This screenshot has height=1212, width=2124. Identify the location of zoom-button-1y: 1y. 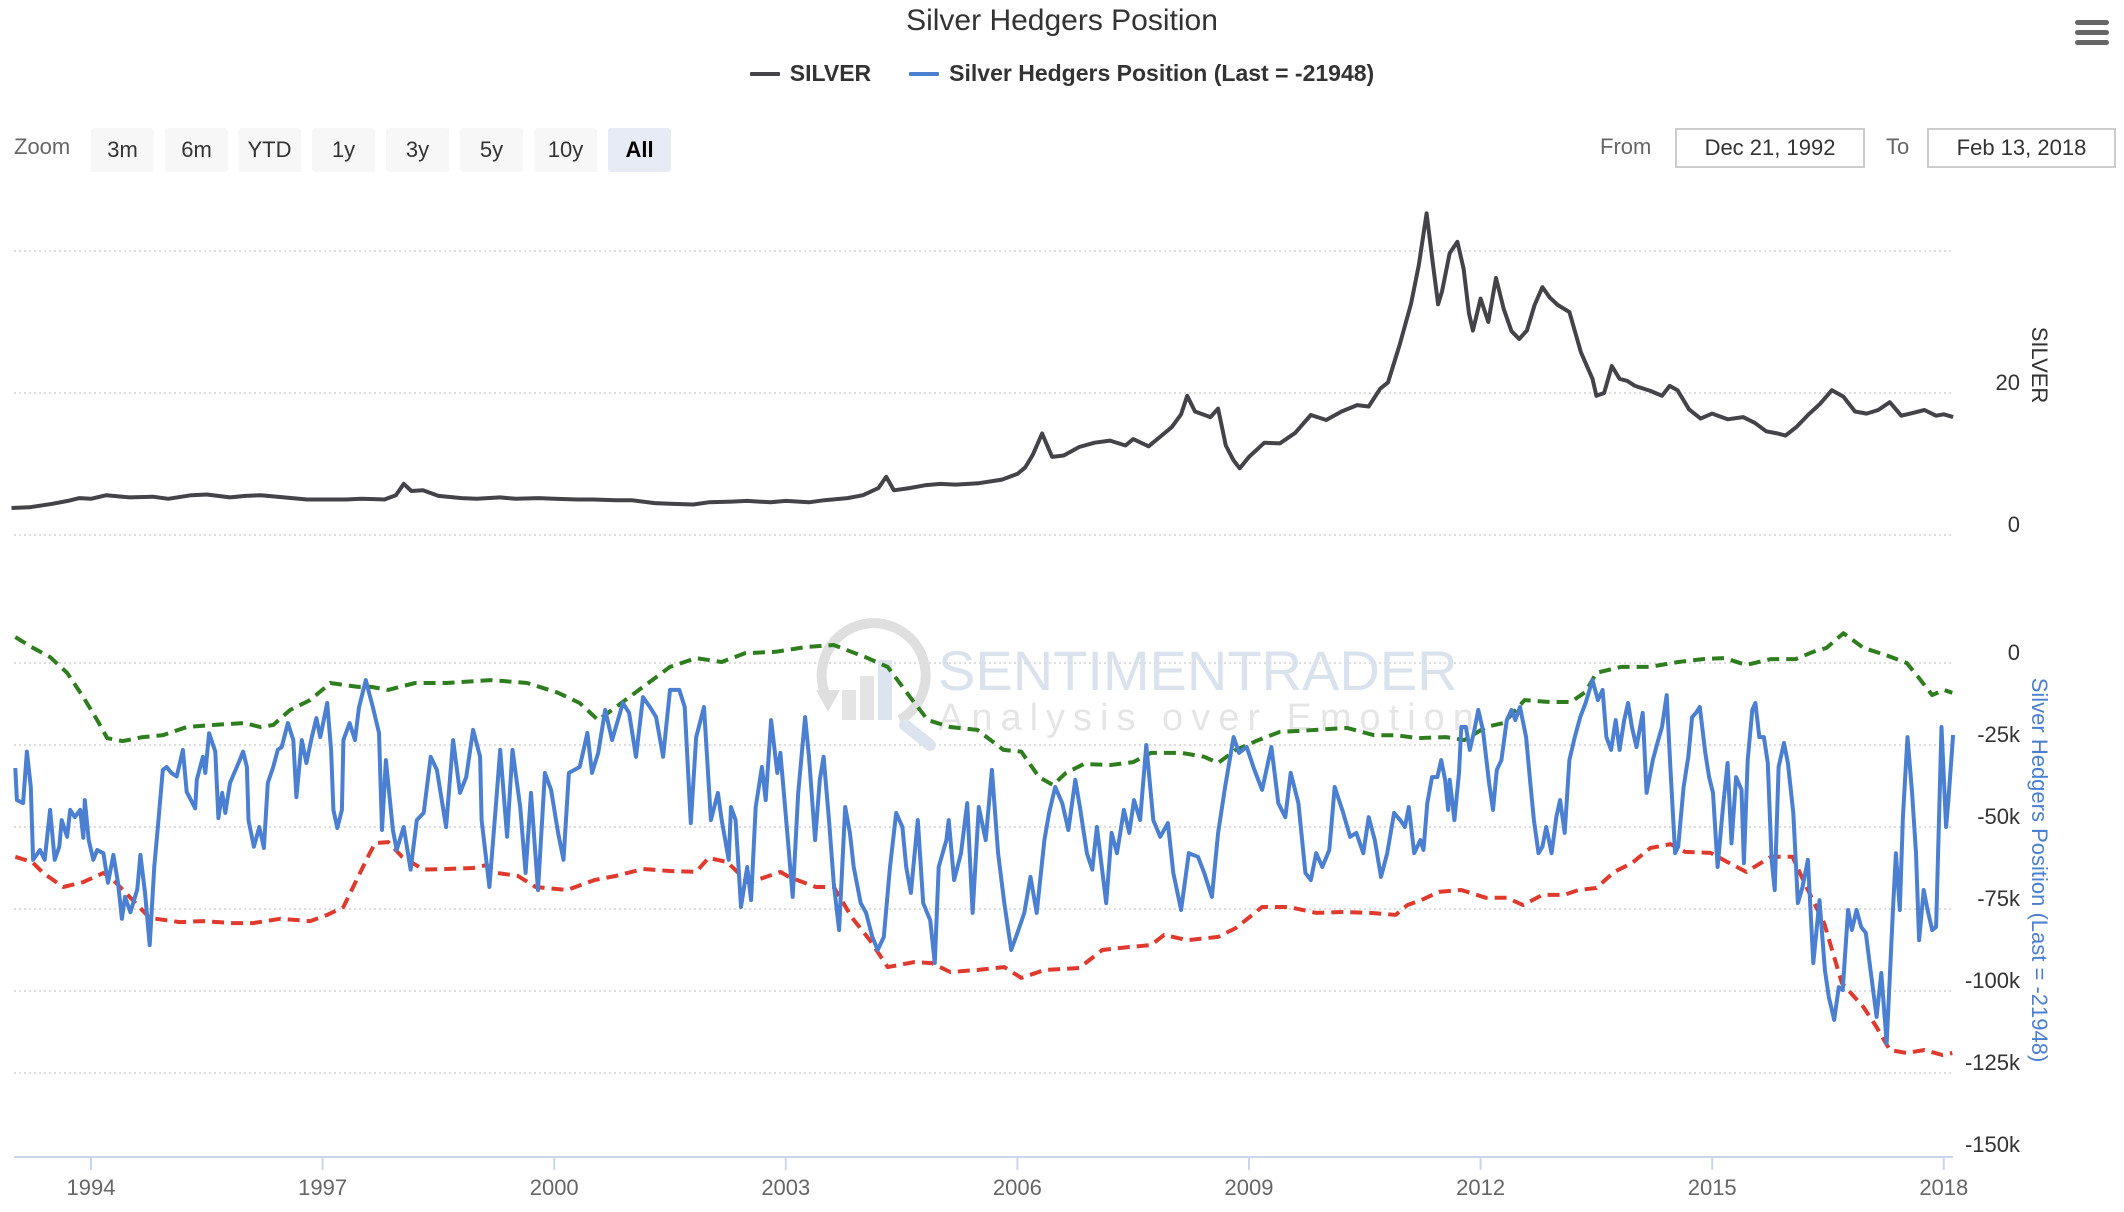
(343, 150).